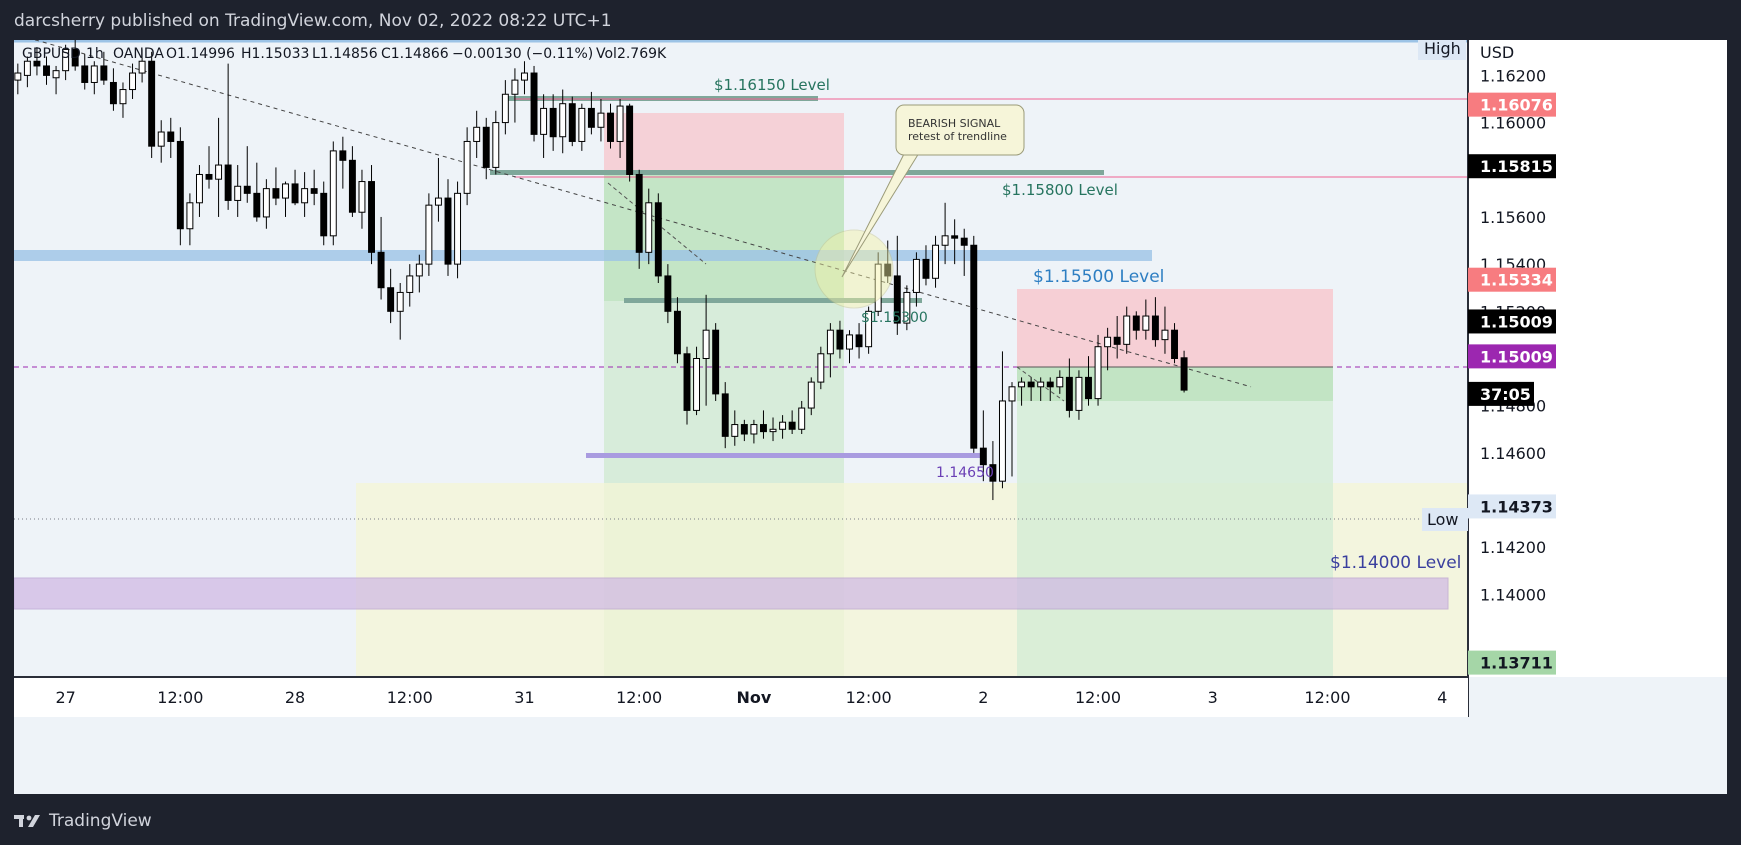  I want to click on level-115800-band, so click(797, 172).